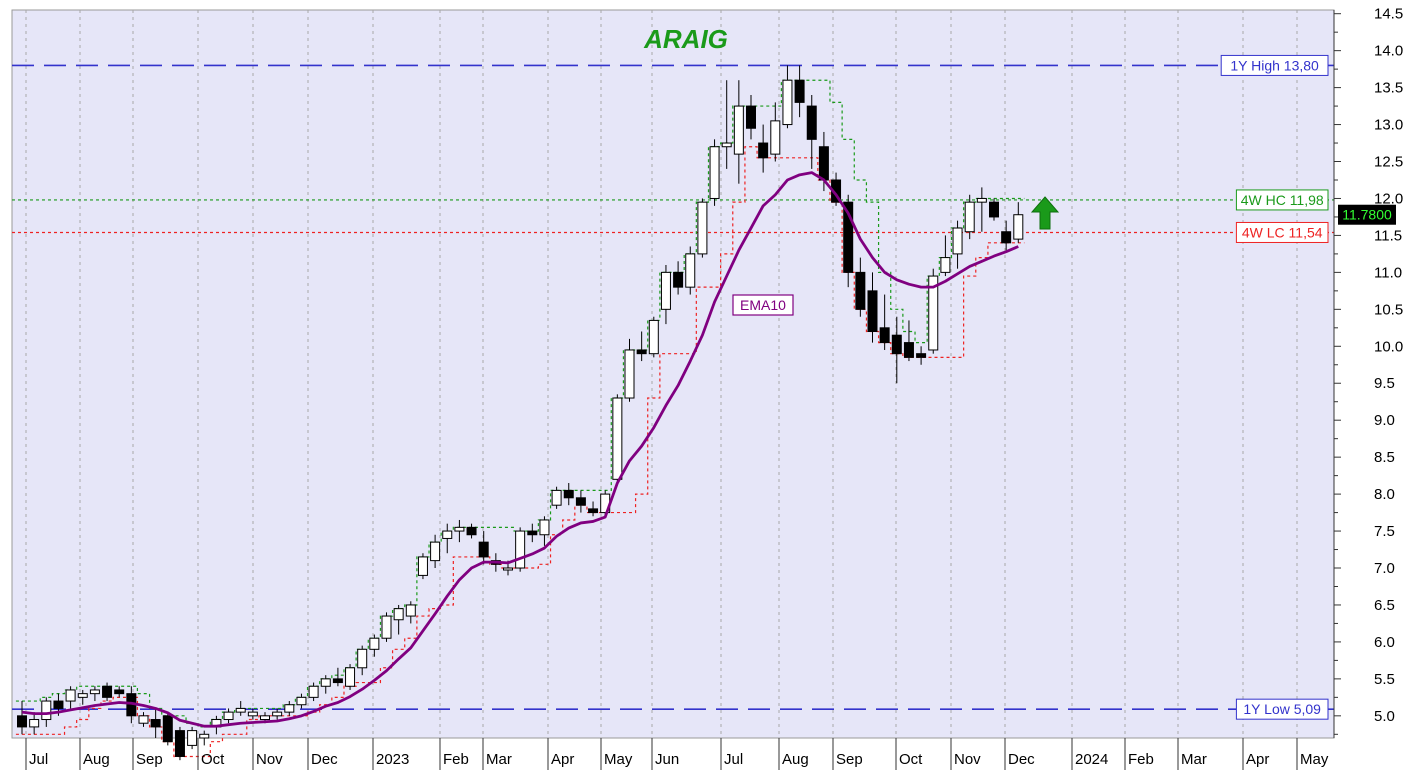 The width and height of the screenshot is (1425, 783). Describe the element at coordinates (1384, 531) in the screenshot. I see `y-tick-label: 7.5` at that location.